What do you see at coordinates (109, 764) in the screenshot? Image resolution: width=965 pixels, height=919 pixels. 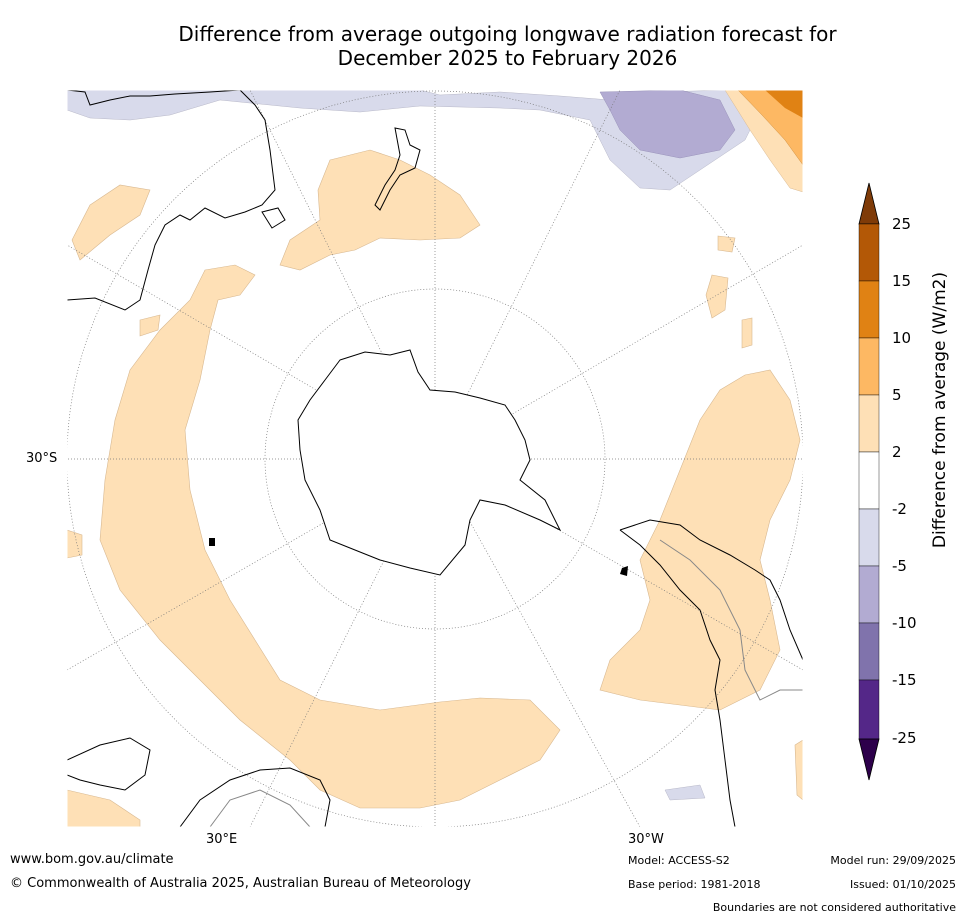 I see `southern-africa-coastline` at bounding box center [109, 764].